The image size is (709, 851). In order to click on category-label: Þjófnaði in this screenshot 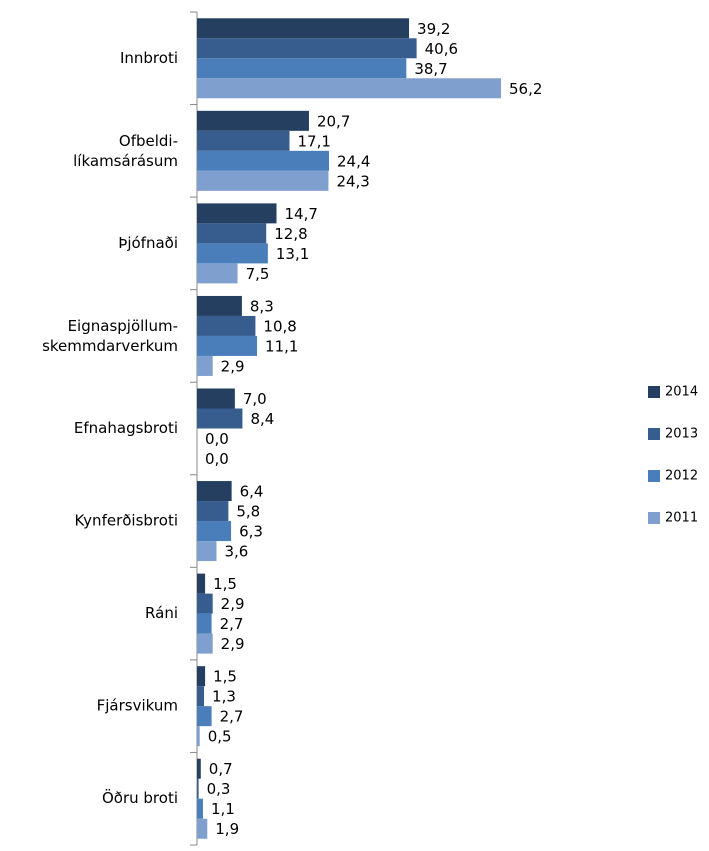, I will do `click(148, 243)`.